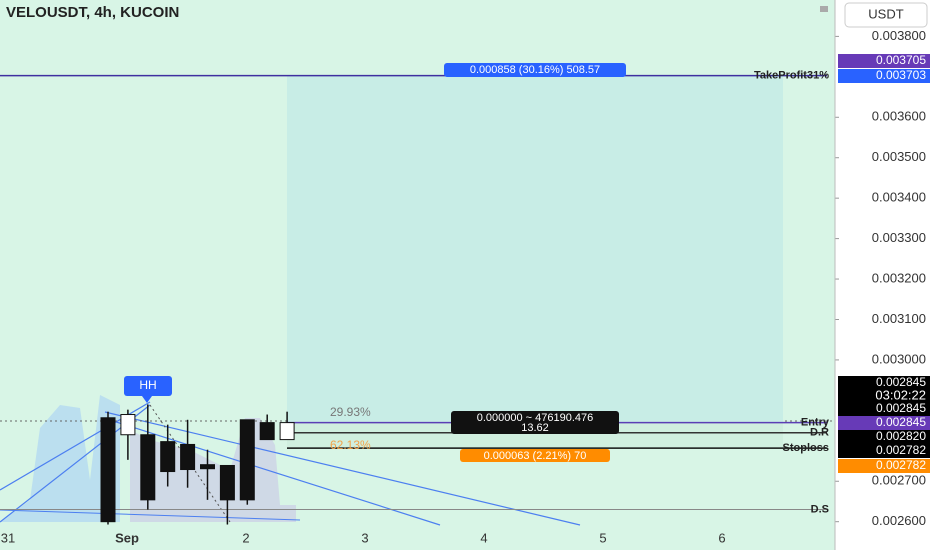  Describe the element at coordinates (899, 318) in the screenshot. I see `y-tick-label: 0.003100` at that location.